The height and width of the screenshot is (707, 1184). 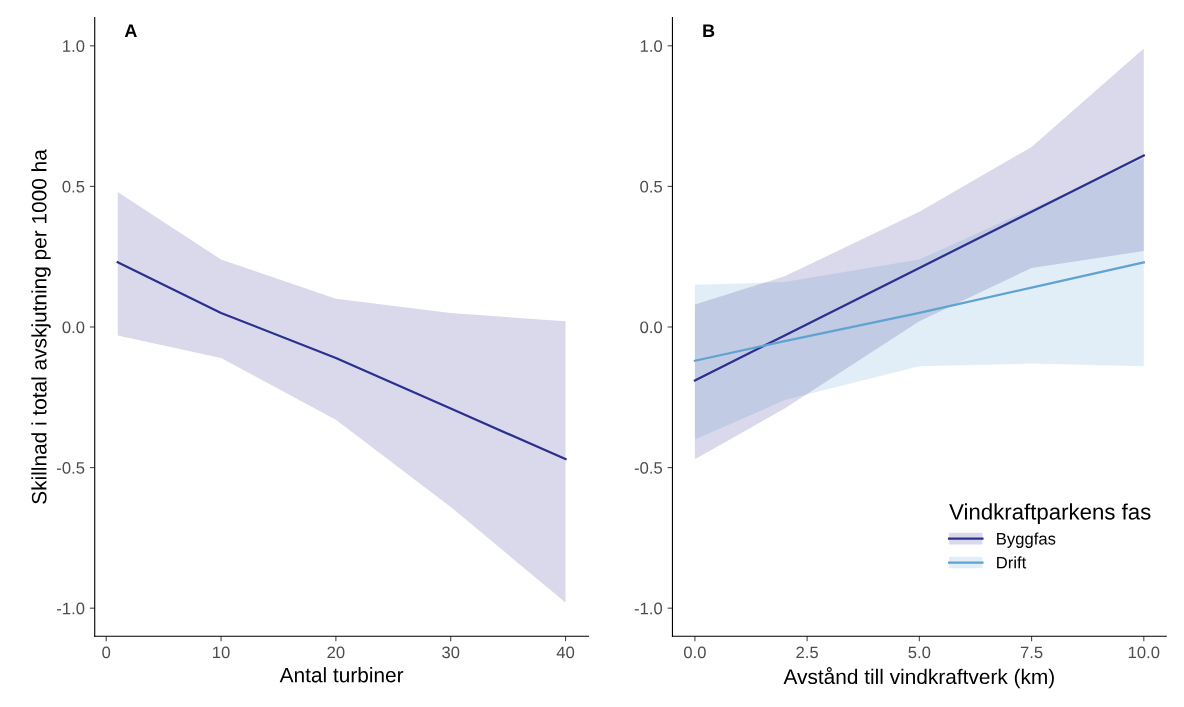 I want to click on x-tick-label: 20, so click(x=336, y=652).